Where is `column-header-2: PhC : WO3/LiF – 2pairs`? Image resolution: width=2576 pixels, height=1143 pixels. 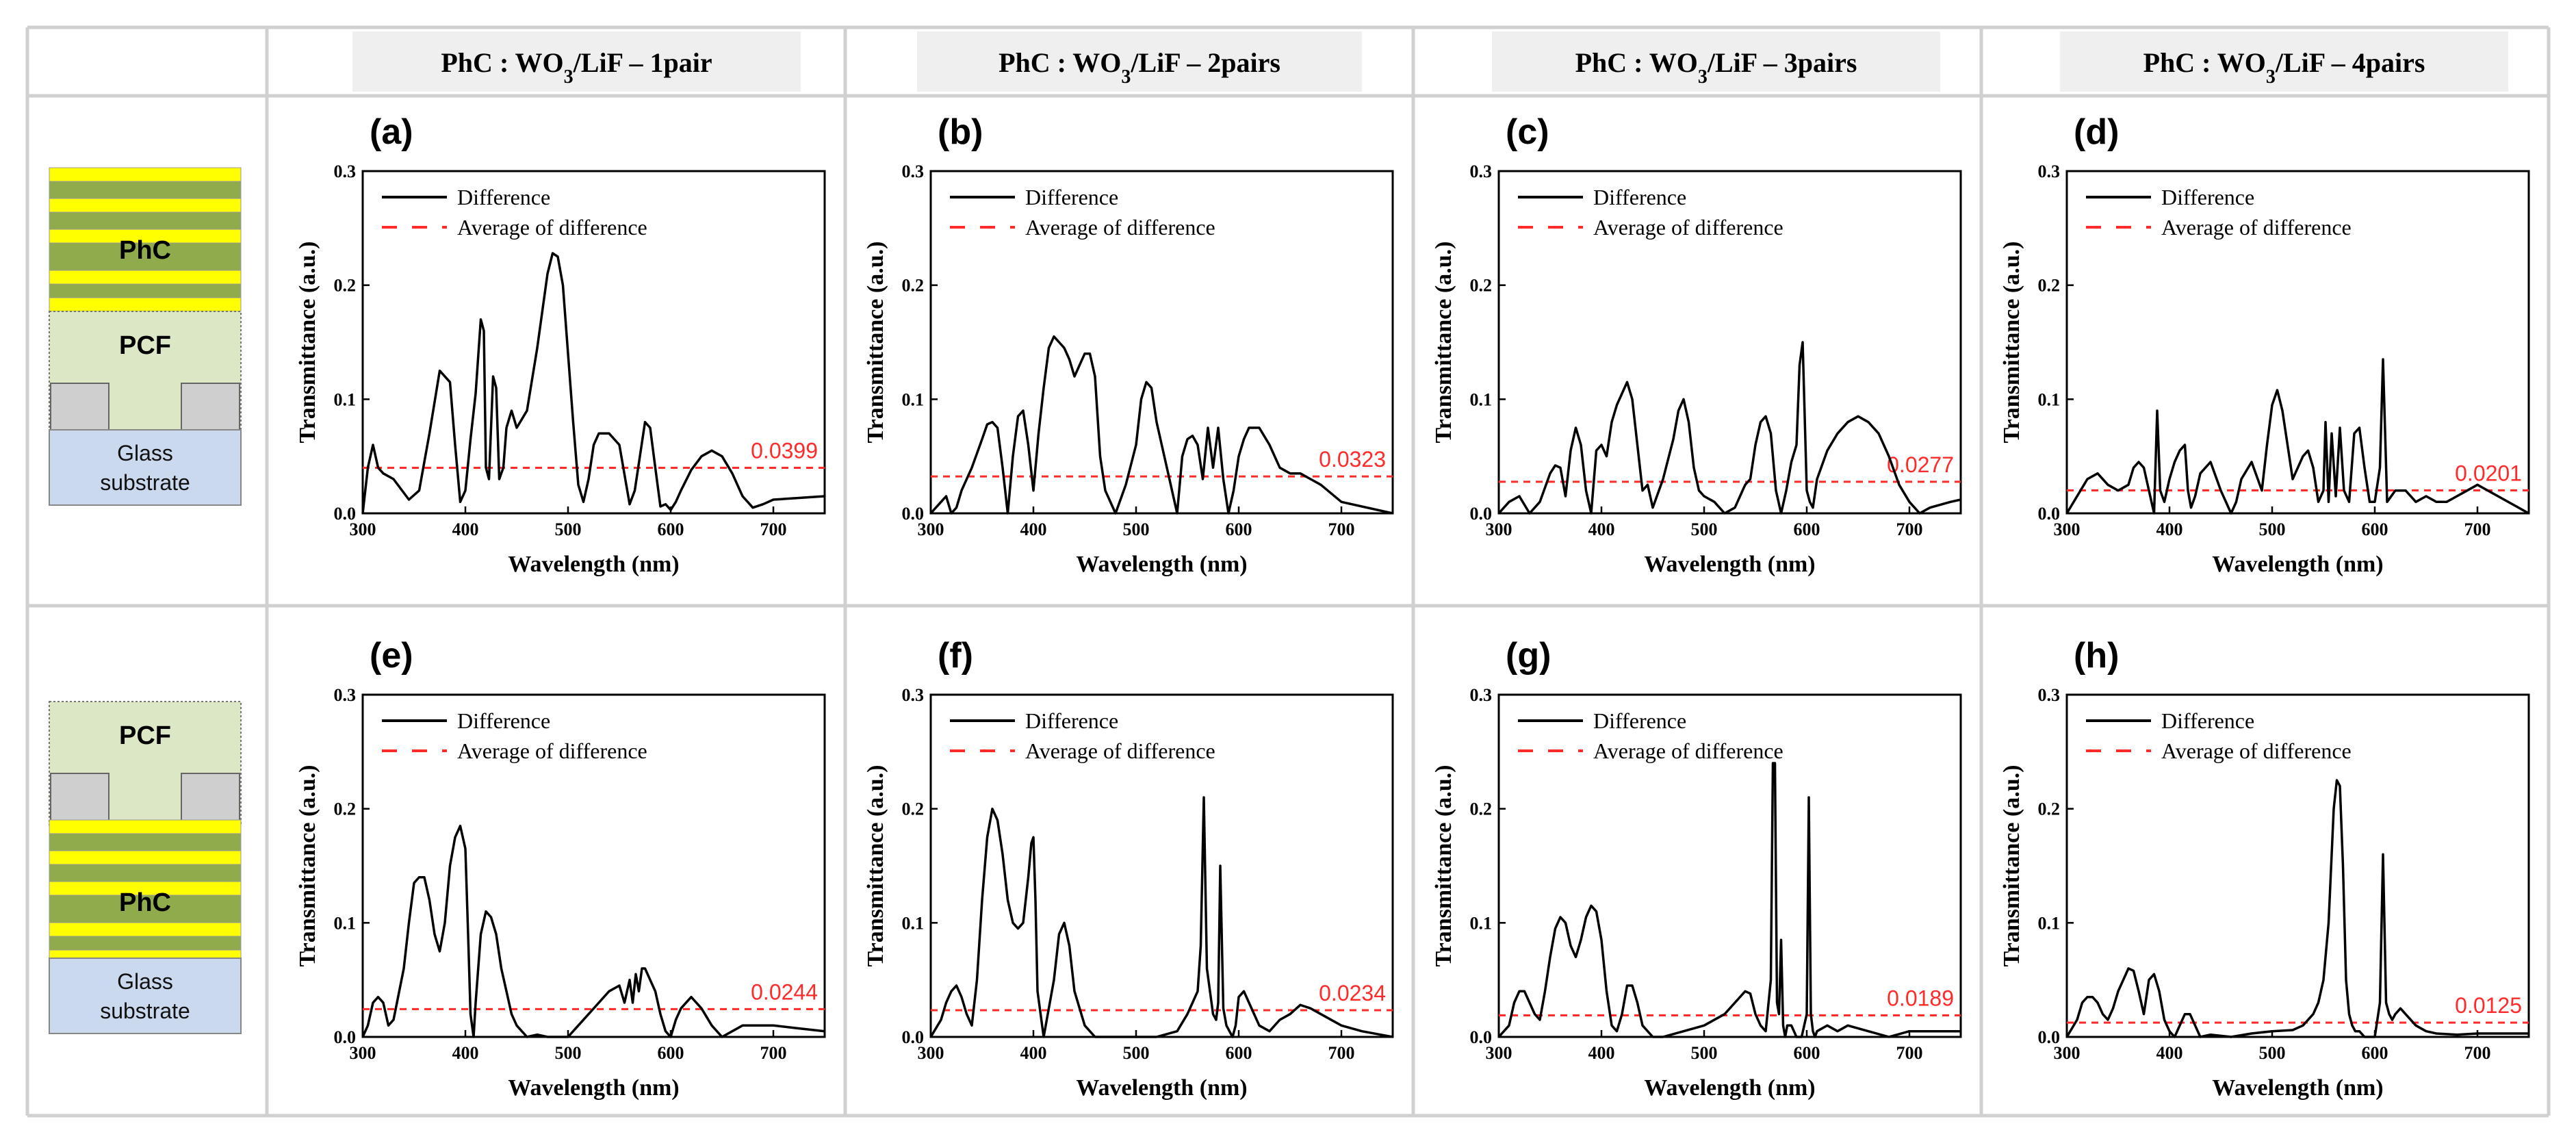
column-header-2: PhC : WO3/LiF – 2pairs is located at coordinates (1139, 67).